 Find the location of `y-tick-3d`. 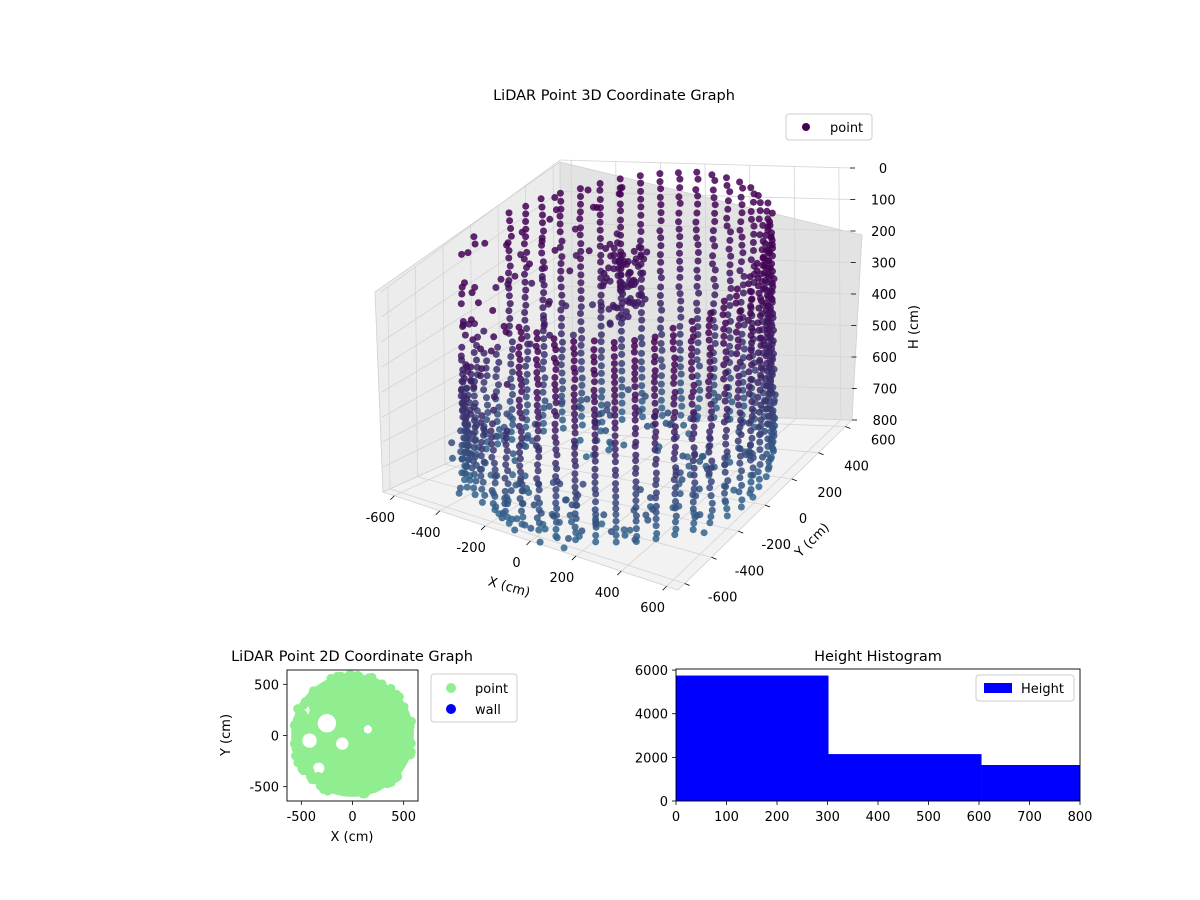

y-tick-3d is located at coordinates (767, 506).